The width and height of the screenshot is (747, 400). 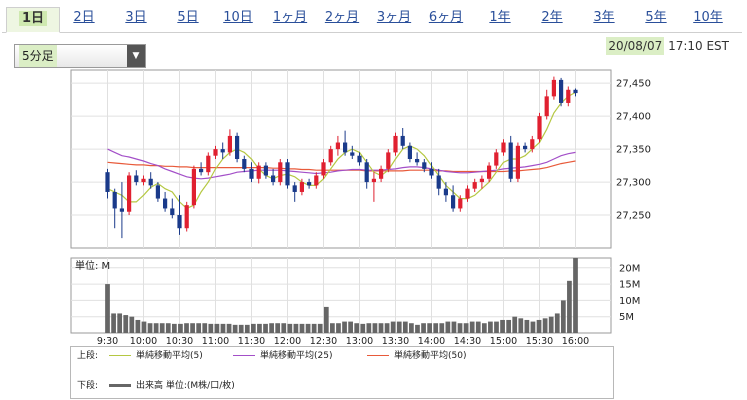 What do you see at coordinates (88, 356) in the screenshot?
I see `legend-upper-label: 上段:` at bounding box center [88, 356].